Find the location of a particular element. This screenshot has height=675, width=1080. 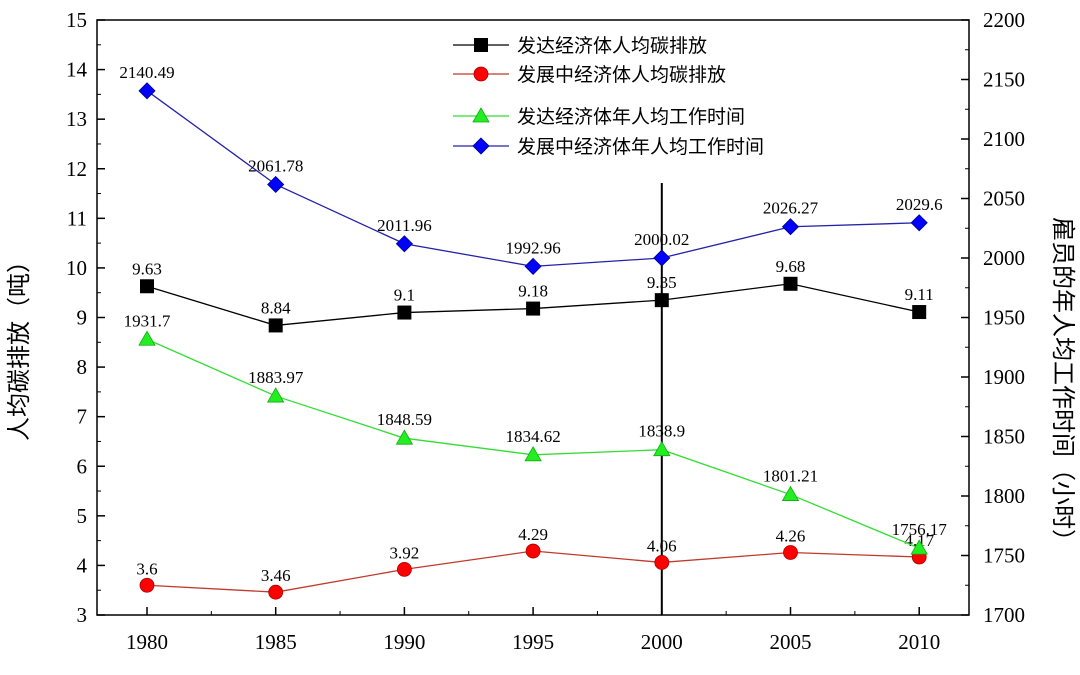

right-tick-label: 1750 is located at coordinates (1004, 556).